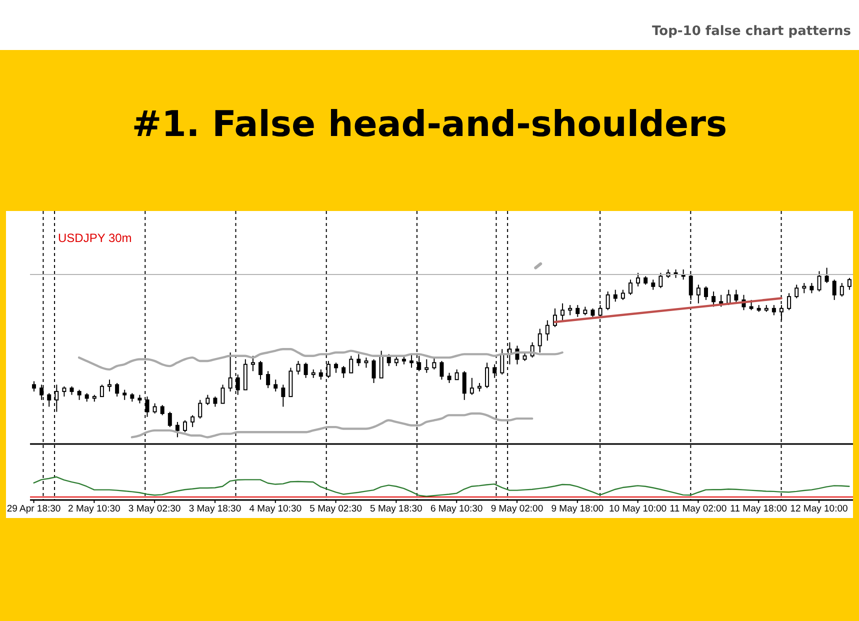  I want to click on x-tick-label: 29 Apr 18:30, so click(33, 509).